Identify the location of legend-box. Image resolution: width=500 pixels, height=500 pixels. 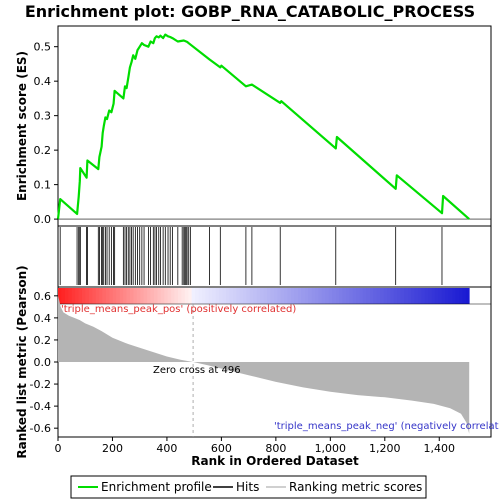
(248, 487).